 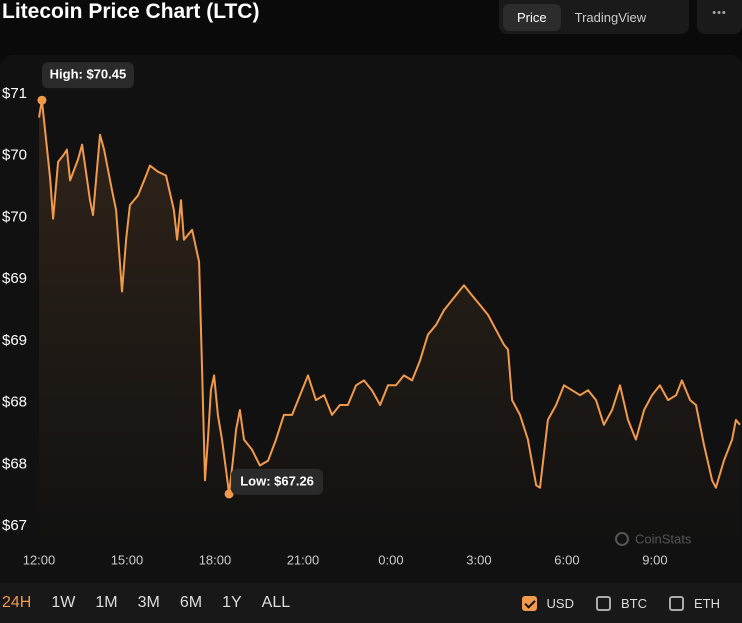 I want to click on range-button: ALL, so click(x=276, y=602).